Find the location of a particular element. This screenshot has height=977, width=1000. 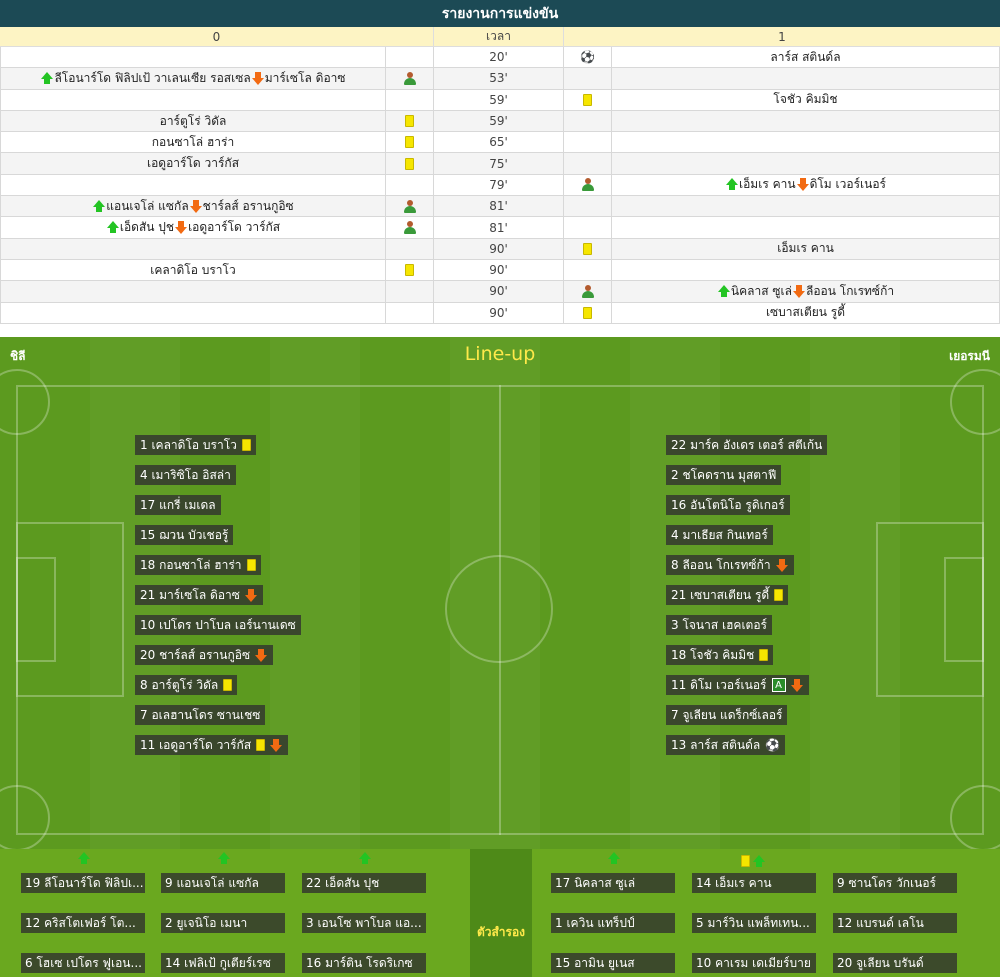

sub-player-chip: 10 คาเรม เดเมียร์บาย is located at coordinates (754, 963).